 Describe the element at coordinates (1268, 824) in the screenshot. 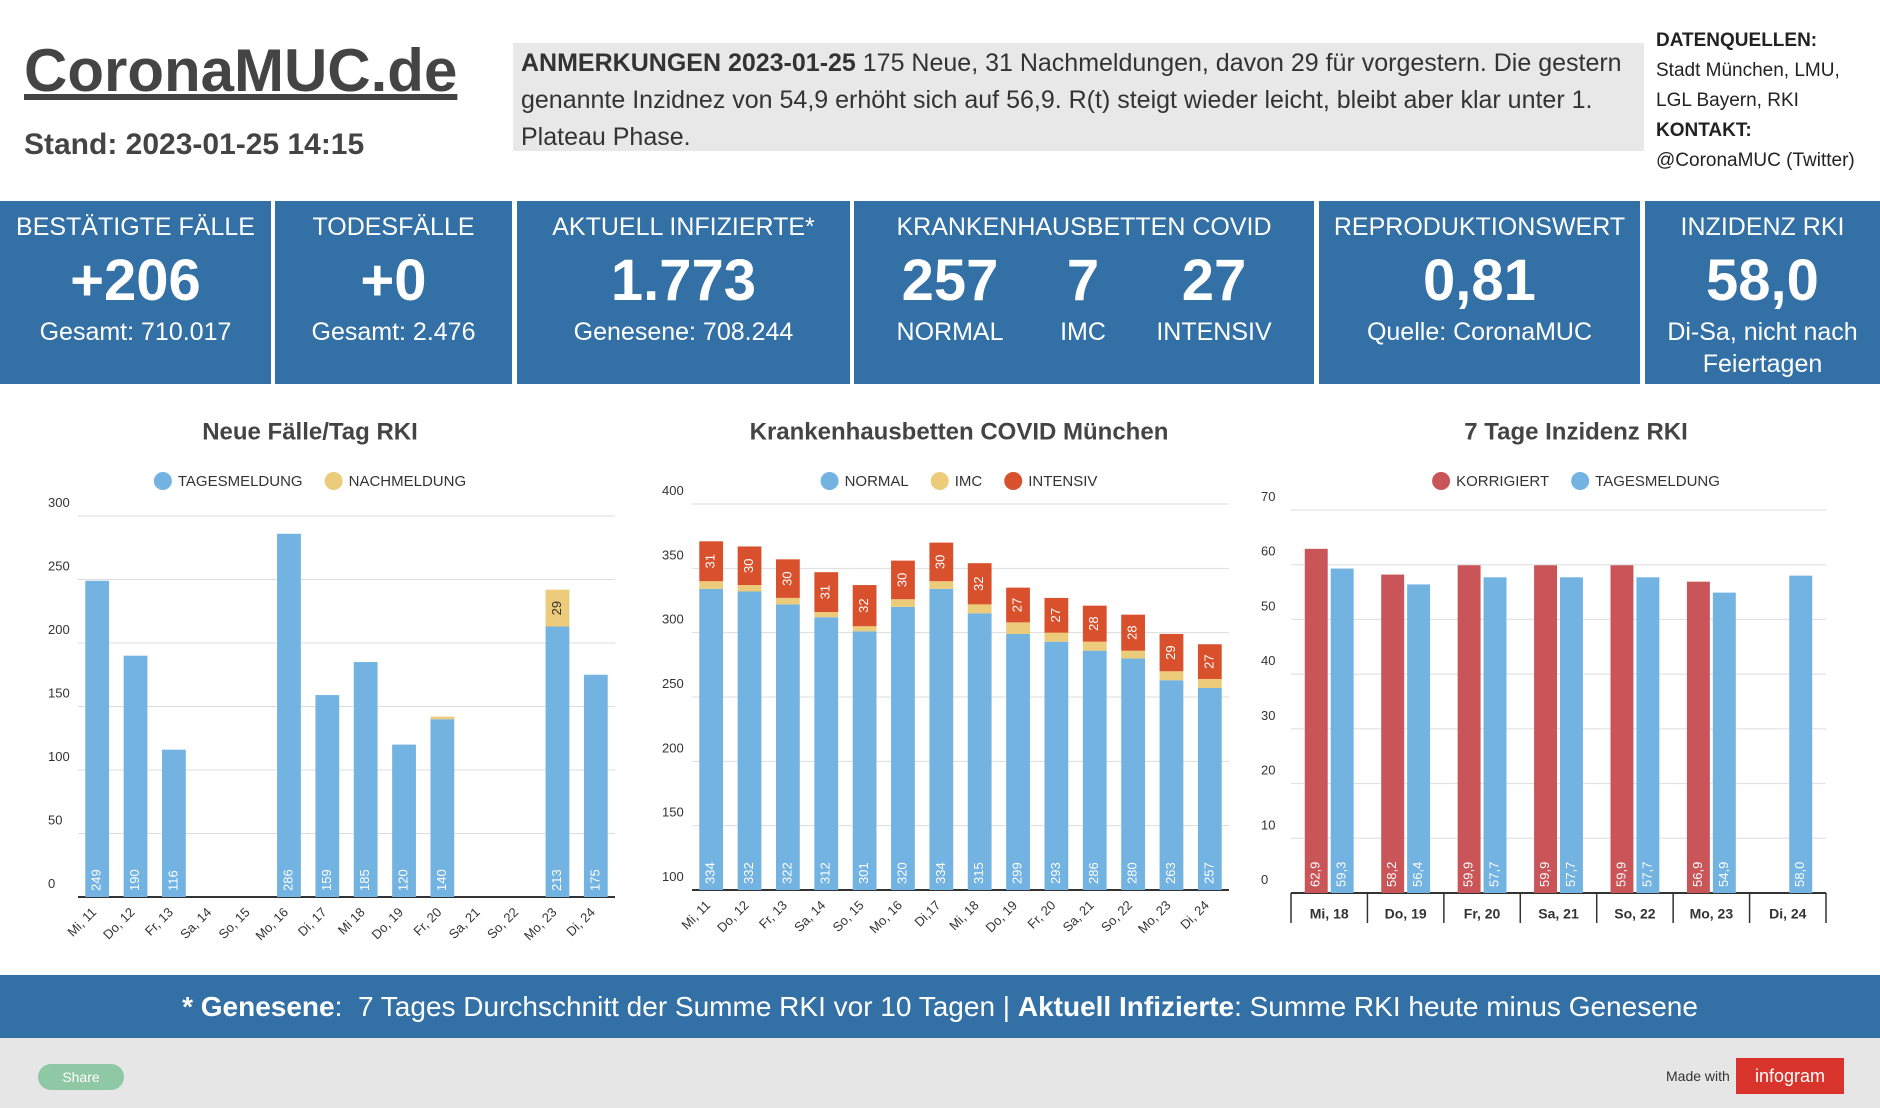

I see `y-tick-label: 10` at that location.